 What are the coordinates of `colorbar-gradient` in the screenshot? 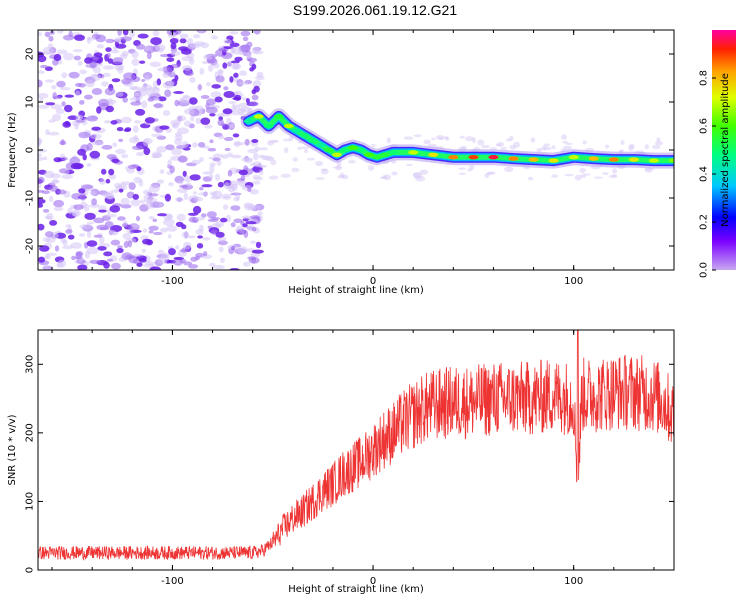 It's located at (724, 150).